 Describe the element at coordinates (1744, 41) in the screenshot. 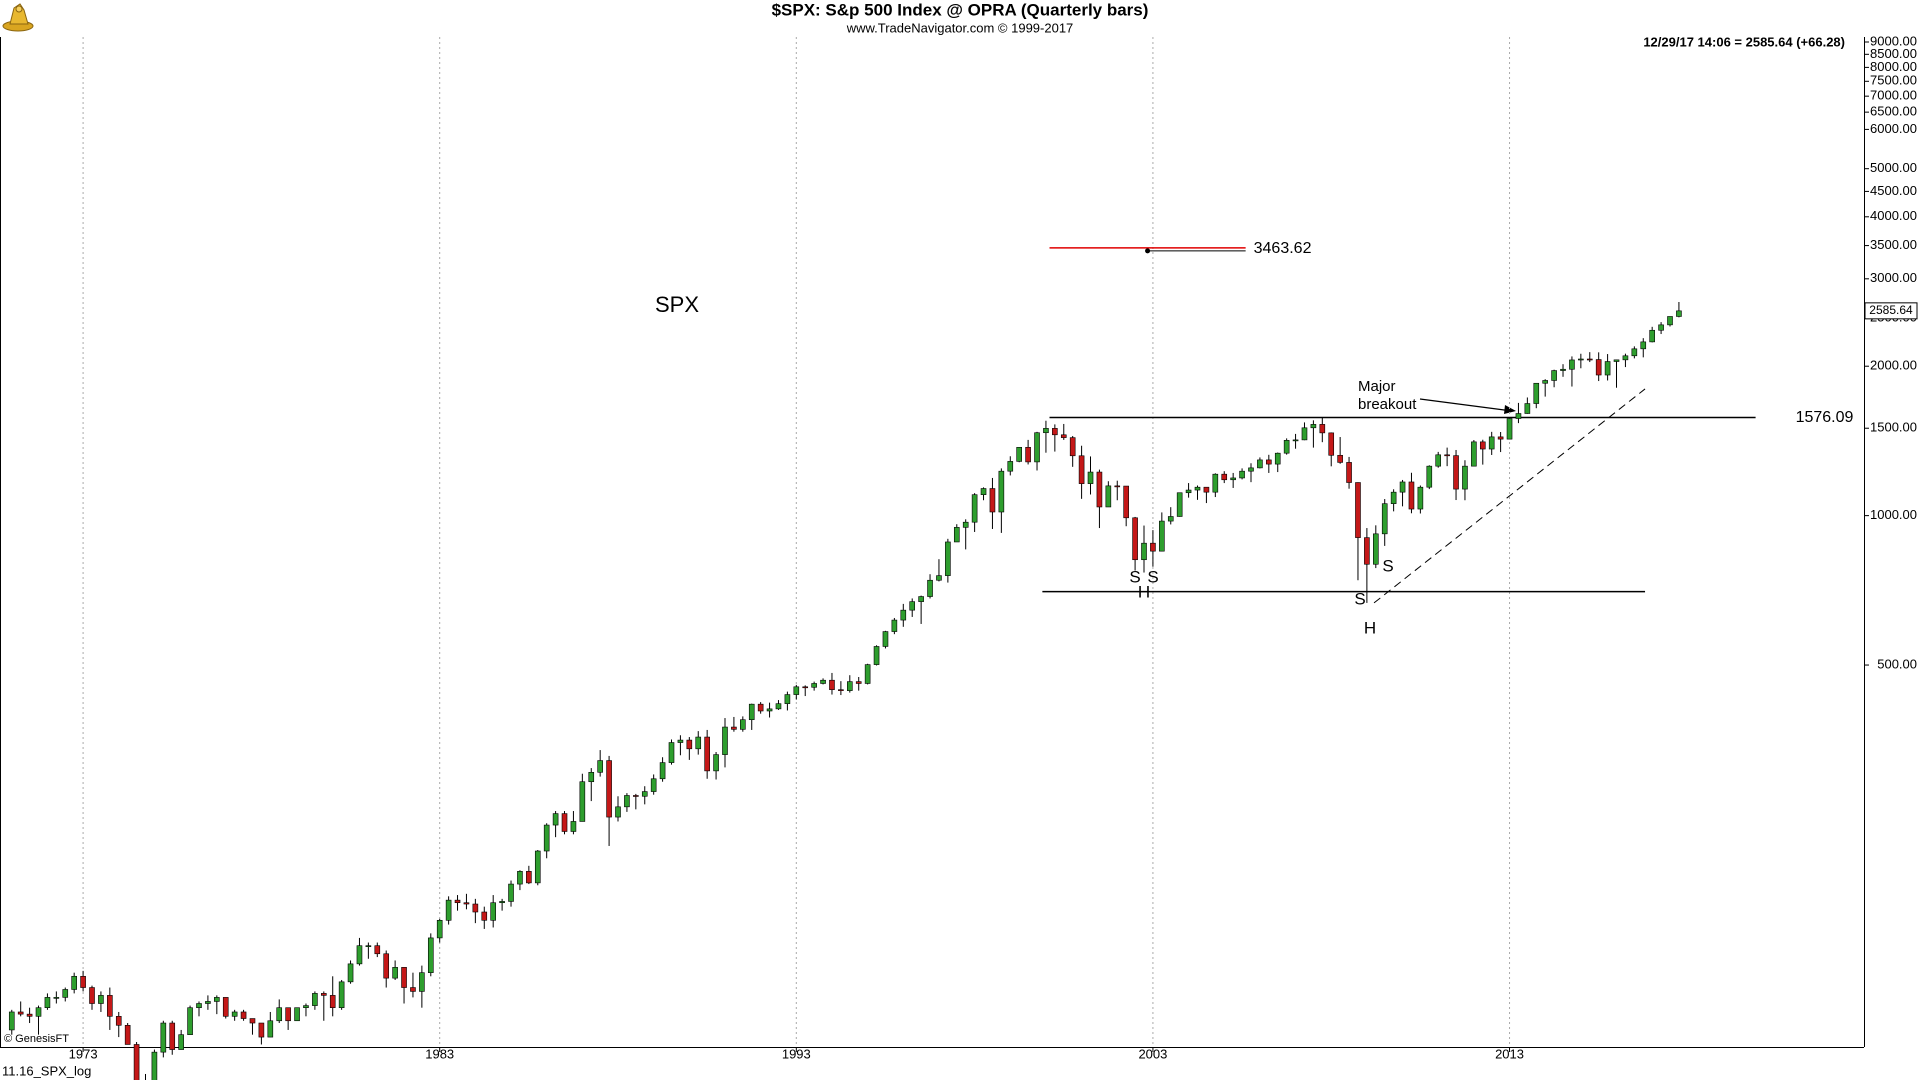

I see `last-price-header: 12/29/17 14:06 = 2585.64 (+66.28)` at that location.